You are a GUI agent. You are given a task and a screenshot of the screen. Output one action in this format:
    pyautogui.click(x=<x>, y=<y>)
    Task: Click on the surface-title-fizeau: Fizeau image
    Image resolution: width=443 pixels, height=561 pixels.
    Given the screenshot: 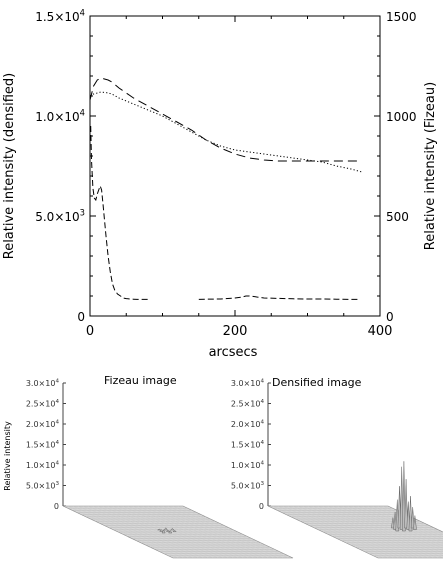 What is the action you would take?
    pyautogui.click(x=140, y=380)
    